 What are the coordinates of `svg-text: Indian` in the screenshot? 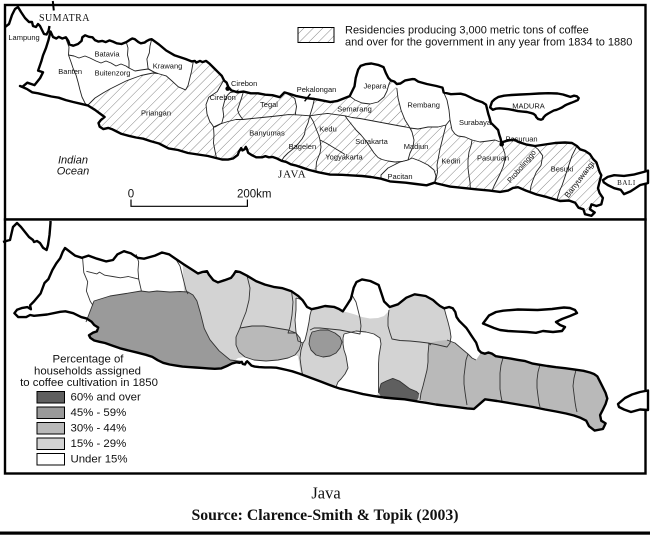 It's located at (73, 161).